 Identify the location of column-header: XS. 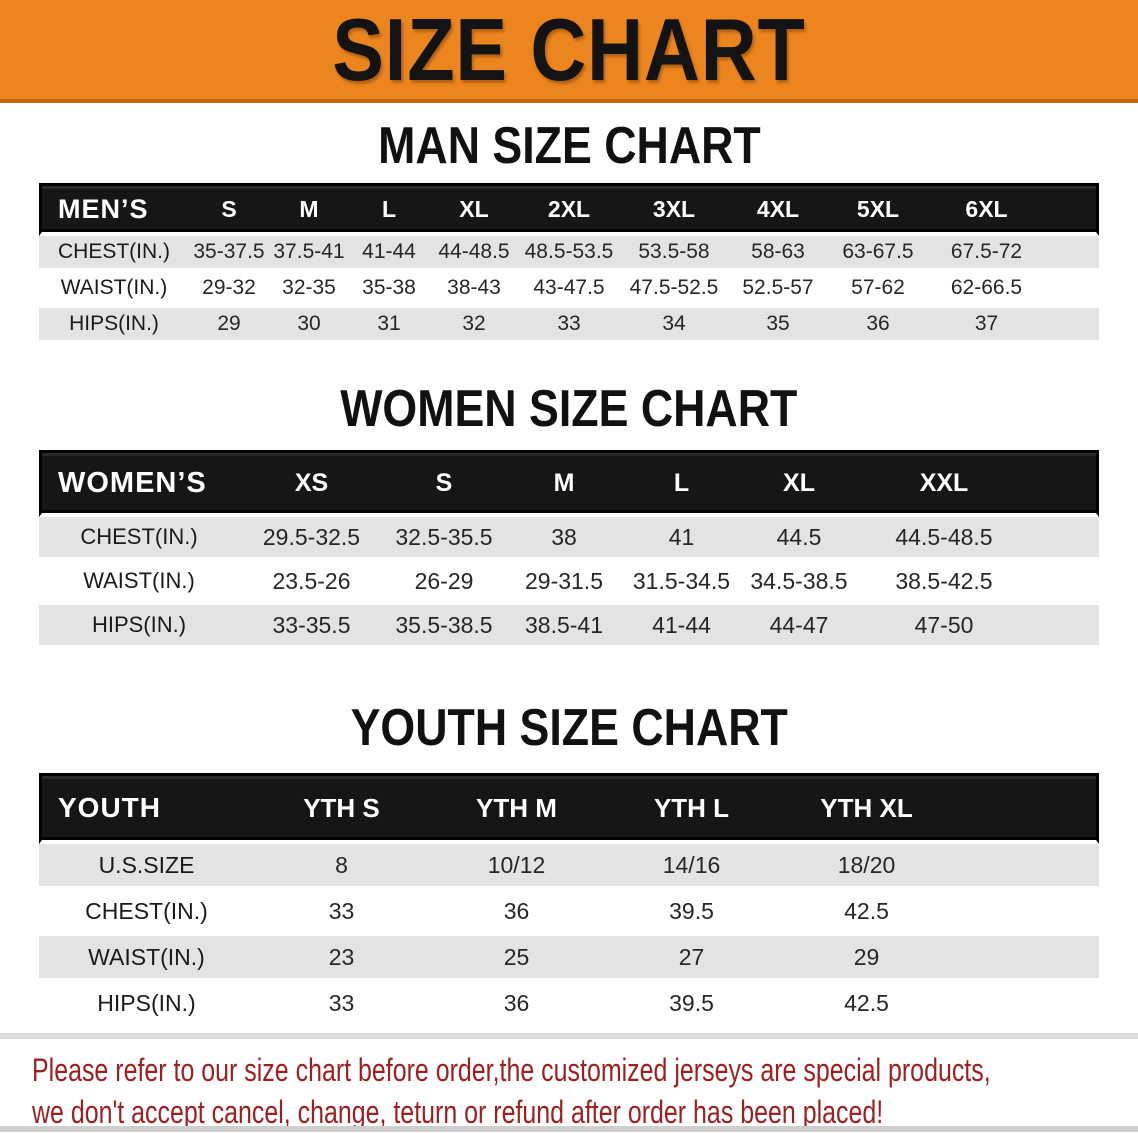
(311, 483).